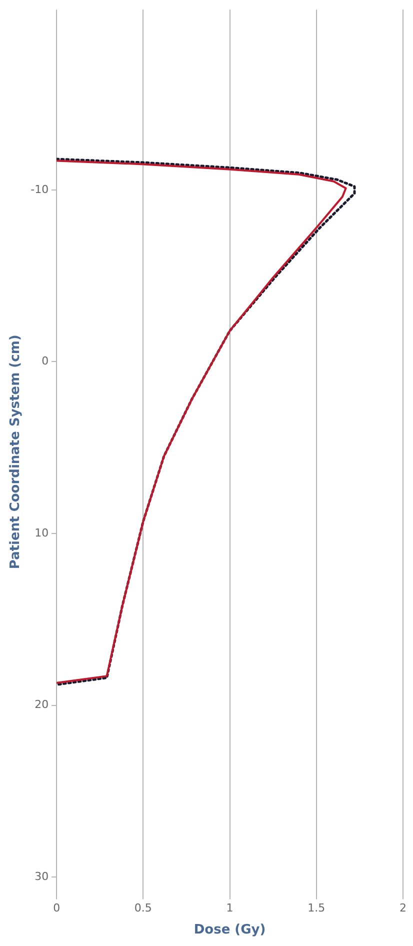  Describe the element at coordinates (41, 705) in the screenshot. I see `y-tick-label: 20` at that location.